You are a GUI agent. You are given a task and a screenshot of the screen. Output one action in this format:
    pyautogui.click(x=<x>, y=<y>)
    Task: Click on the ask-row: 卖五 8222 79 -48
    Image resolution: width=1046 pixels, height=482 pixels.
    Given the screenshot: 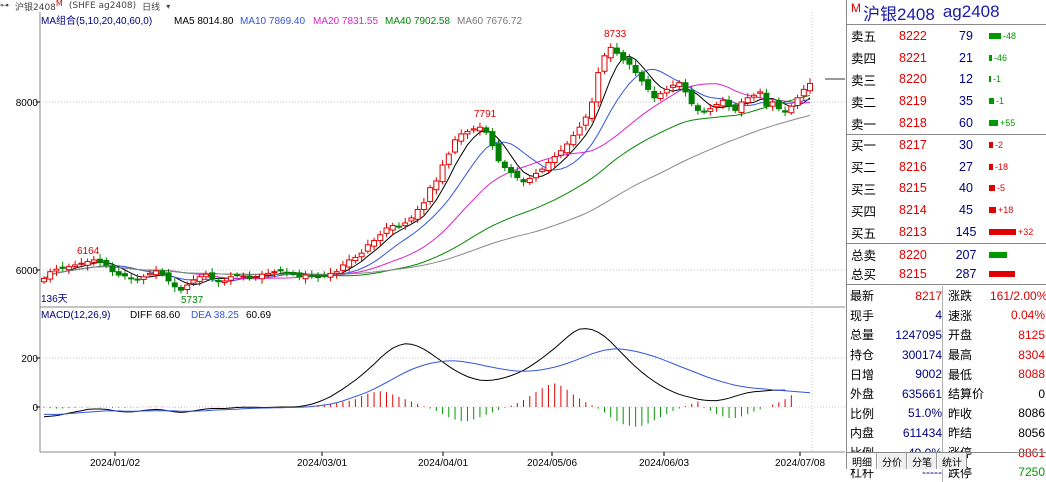 What is the action you would take?
    pyautogui.click(x=946, y=36)
    